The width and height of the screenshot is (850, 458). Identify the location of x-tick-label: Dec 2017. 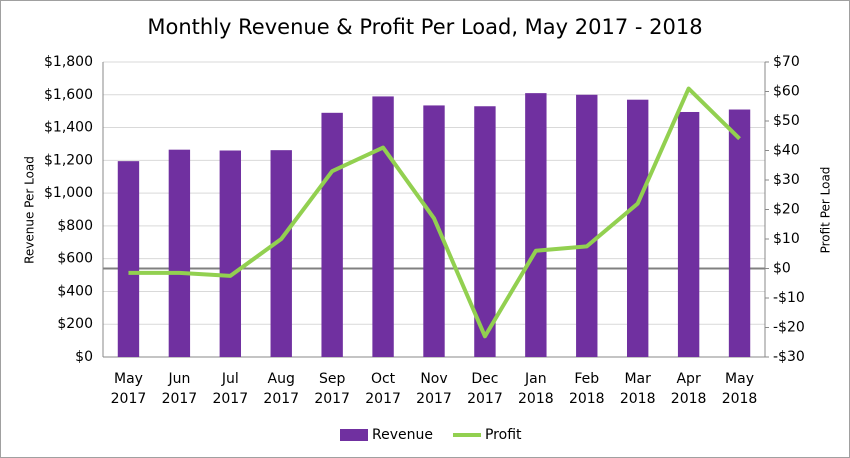
(485, 389).